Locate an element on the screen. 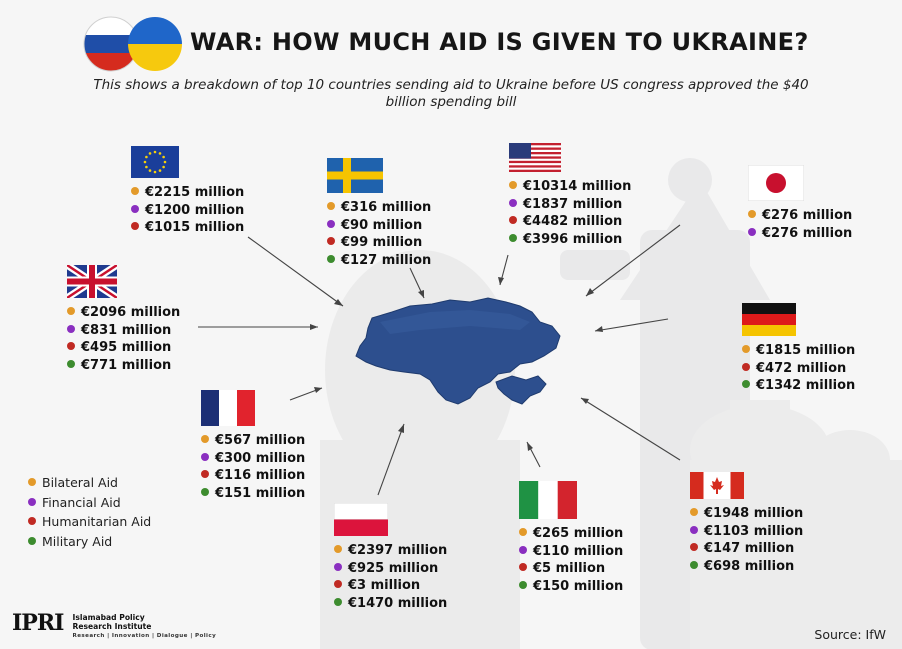  germany-flag-icon is located at coordinates (769, 319).